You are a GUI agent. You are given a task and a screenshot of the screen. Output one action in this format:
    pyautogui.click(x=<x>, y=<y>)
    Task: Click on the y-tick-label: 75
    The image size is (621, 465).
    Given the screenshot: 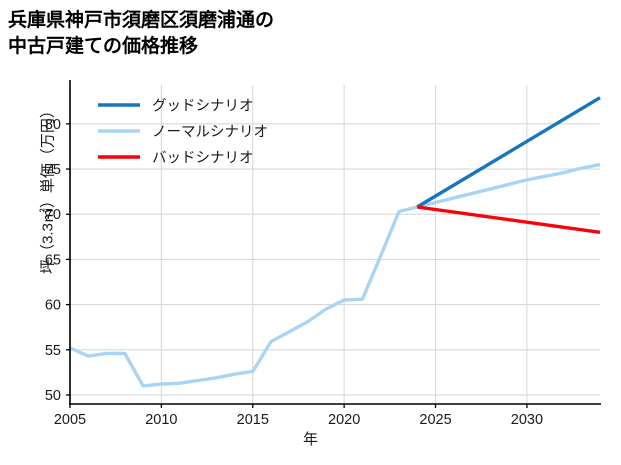 What is the action you would take?
    pyautogui.click(x=53, y=170)
    